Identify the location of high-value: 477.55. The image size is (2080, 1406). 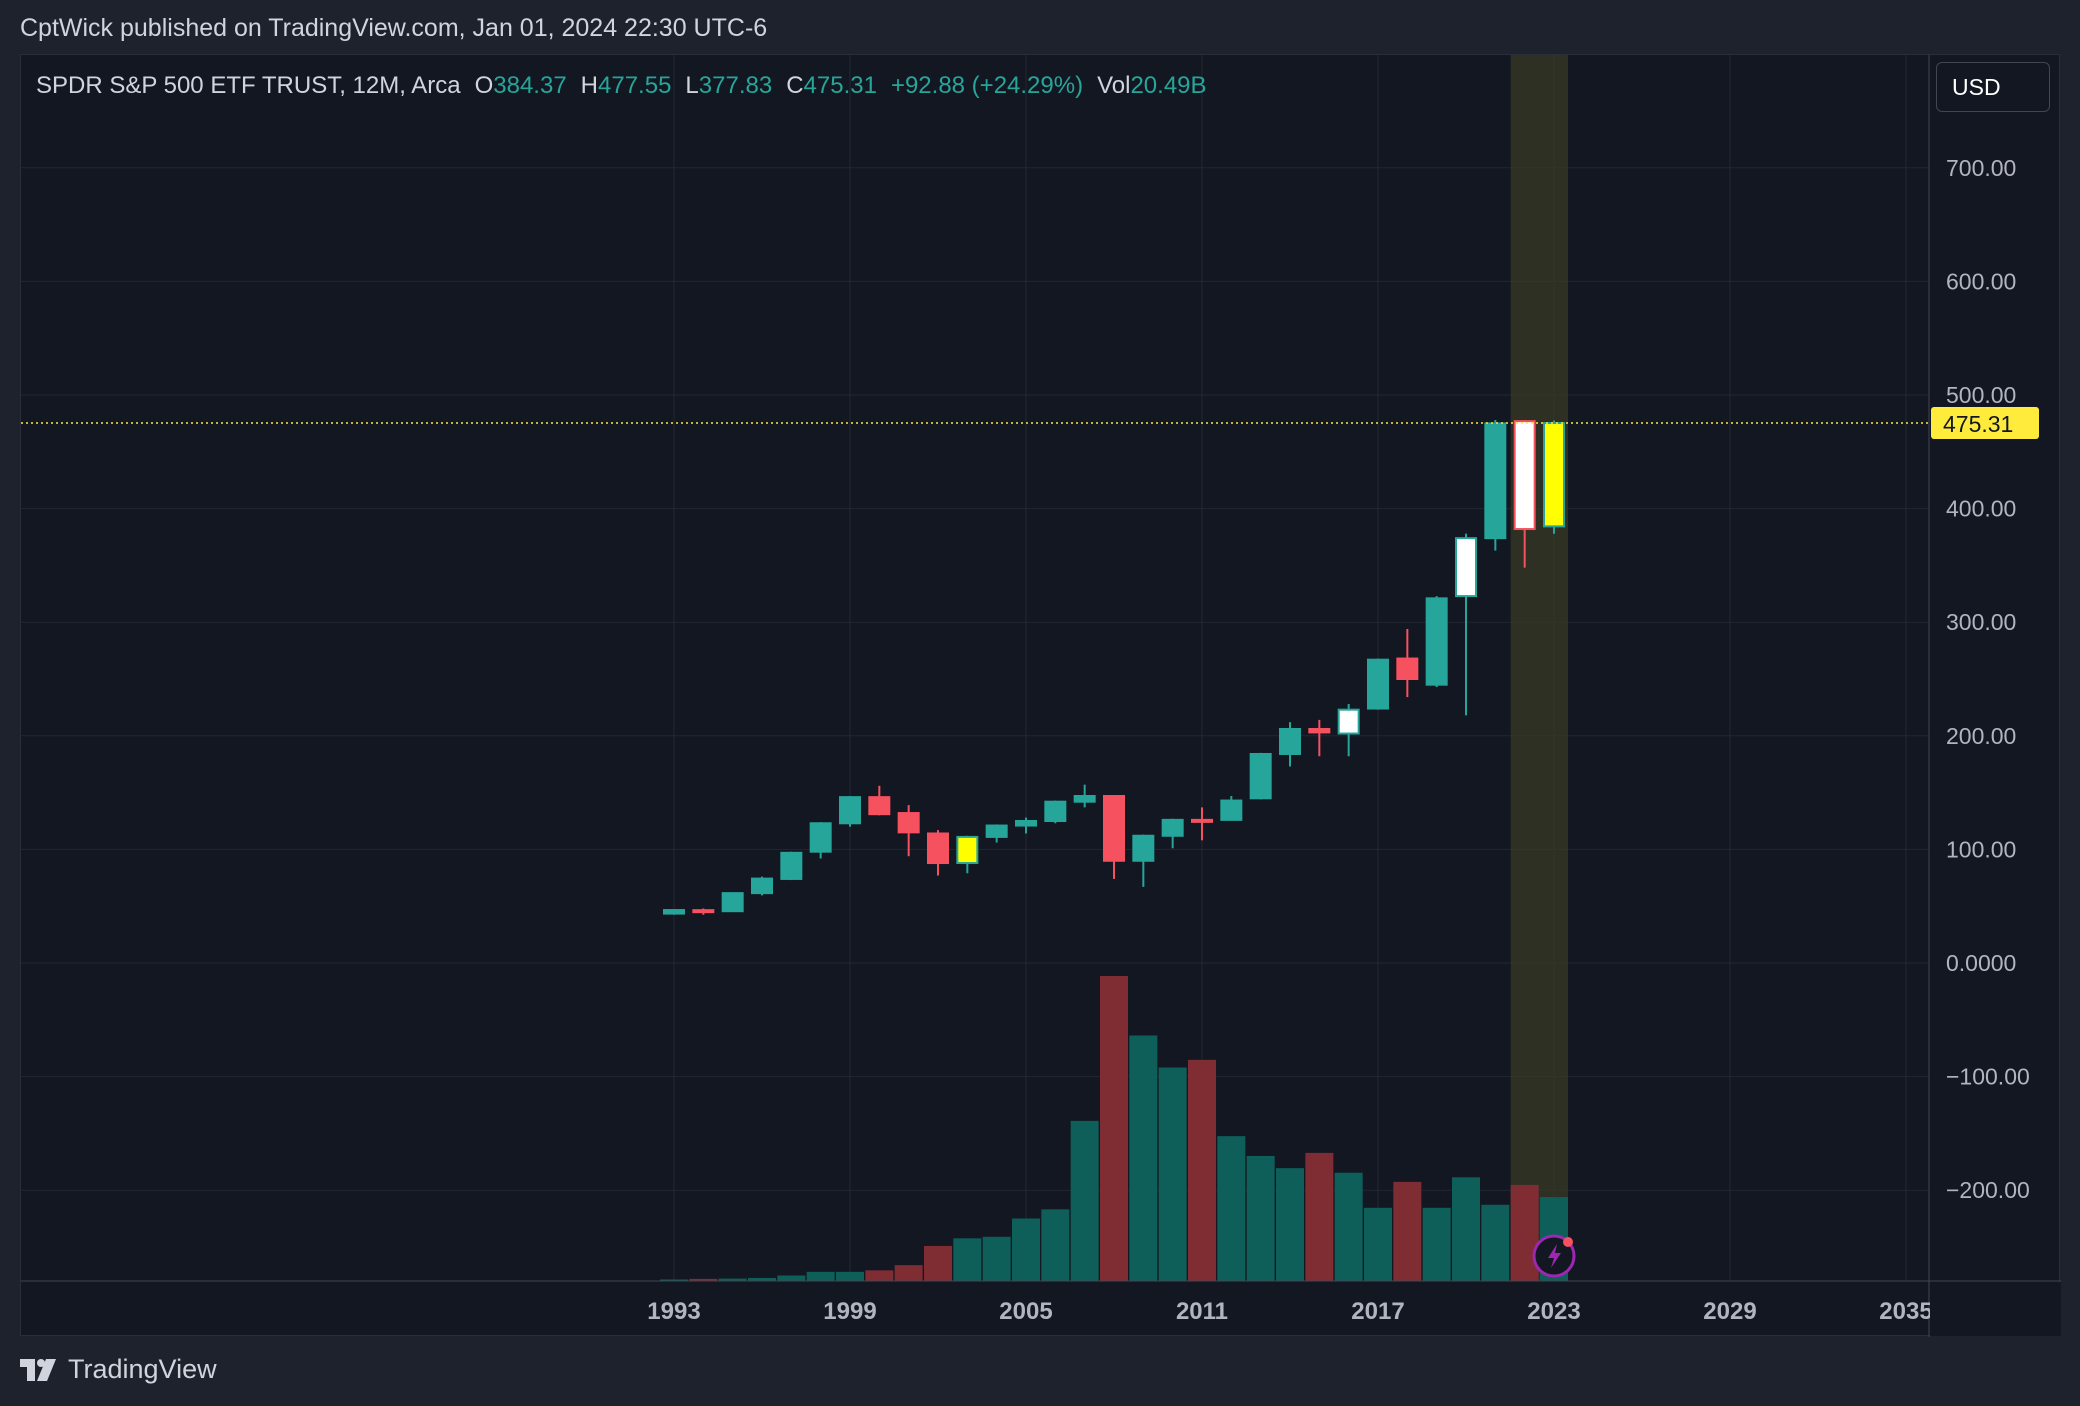
(635, 85).